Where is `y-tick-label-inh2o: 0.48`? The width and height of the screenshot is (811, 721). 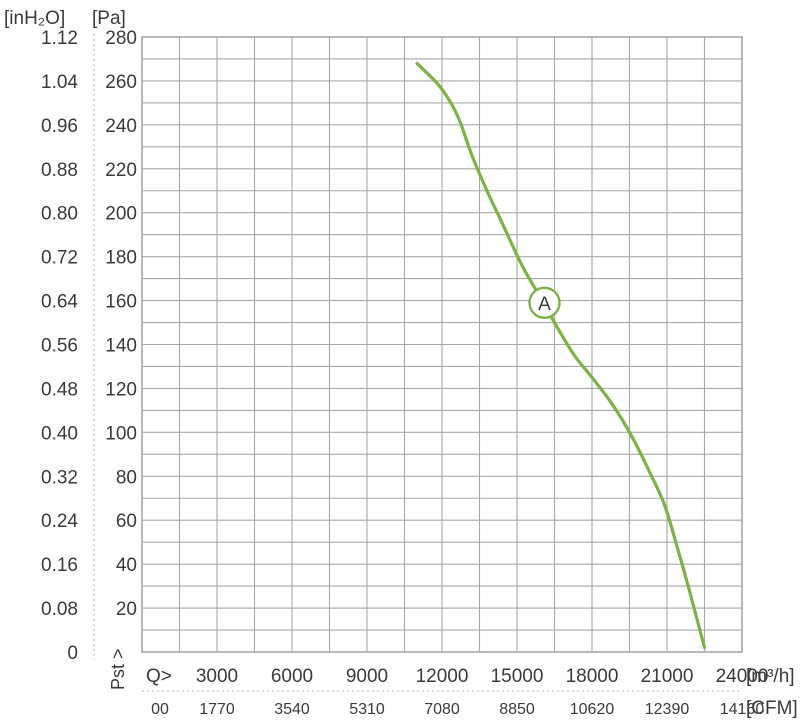 y-tick-label-inh2o: 0.48 is located at coordinates (59, 389).